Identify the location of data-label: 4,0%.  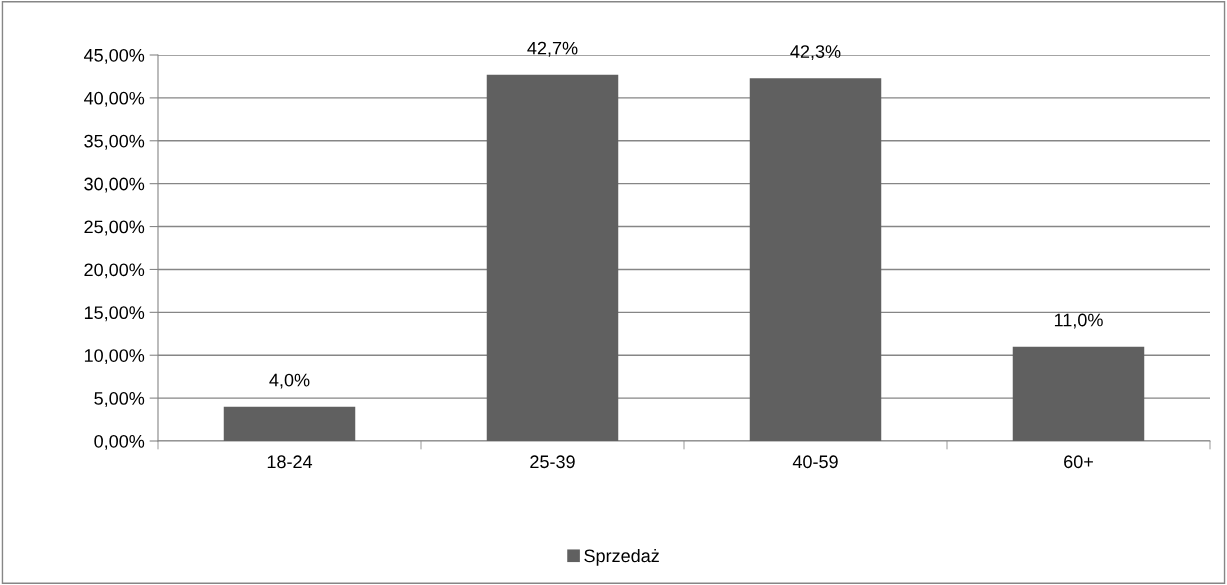
(289, 381).